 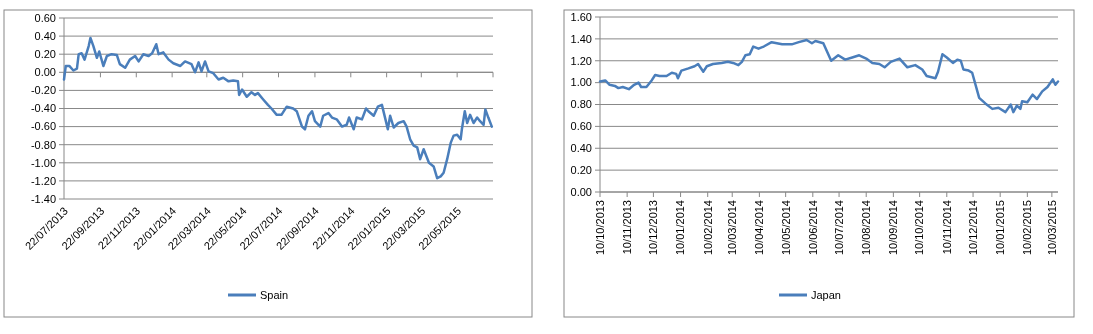 I want to click on y-tick-label: 1.20, so click(x=581, y=60).